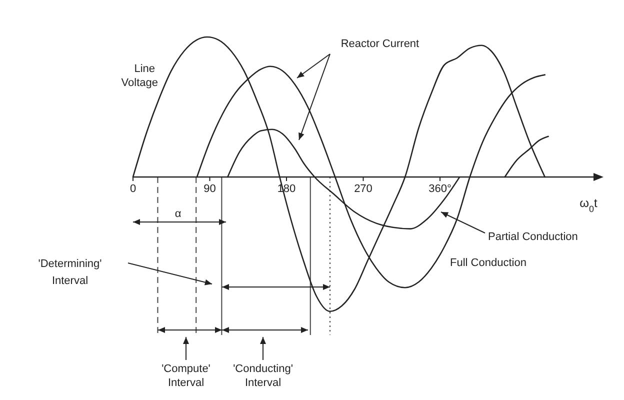 The width and height of the screenshot is (624, 400). Describe the element at coordinates (70, 272) in the screenshot. I see `text: 'Determining' Interval` at that location.